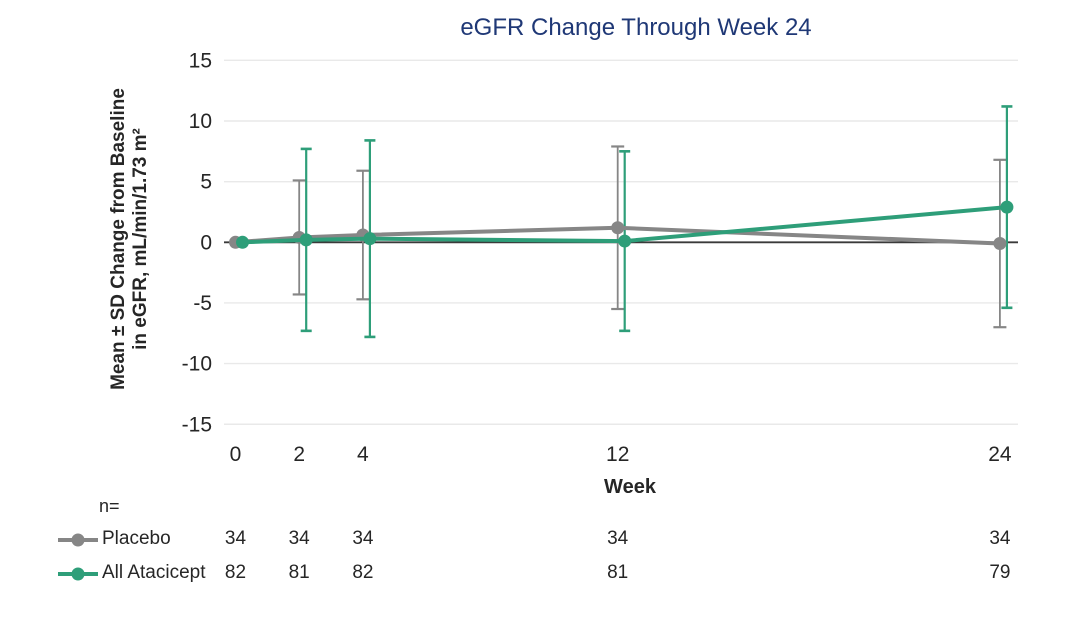 This screenshot has width=1080, height=631. I want to click on x-tick-label: 12, so click(617, 454).